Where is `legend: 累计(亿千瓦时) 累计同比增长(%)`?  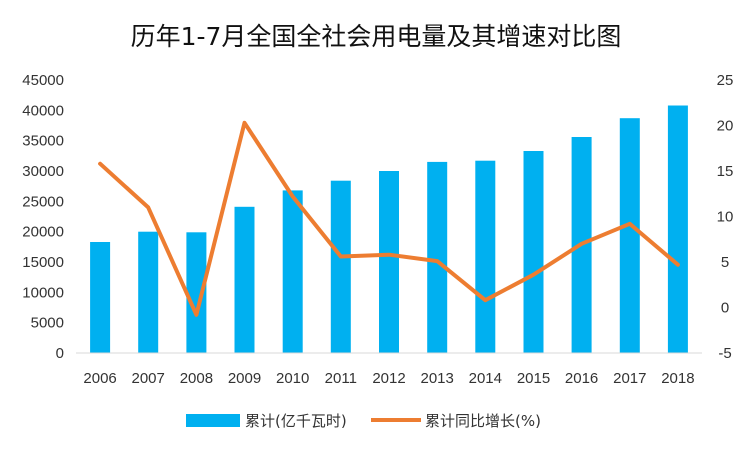
legend: 累计(亿千瓦时) 累计同比增长(%) is located at coordinates (363, 421).